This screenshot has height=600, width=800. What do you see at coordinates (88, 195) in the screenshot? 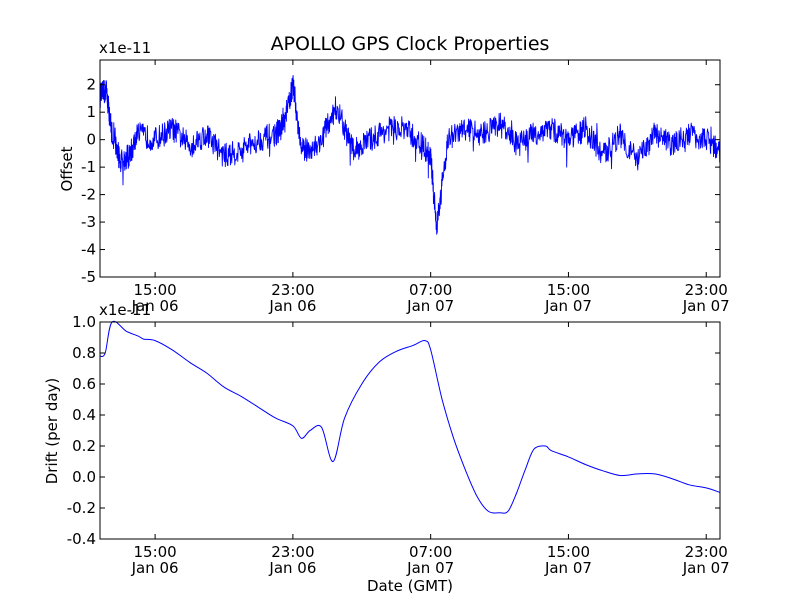
I see `offset-y-tick-label: -2` at bounding box center [88, 195].